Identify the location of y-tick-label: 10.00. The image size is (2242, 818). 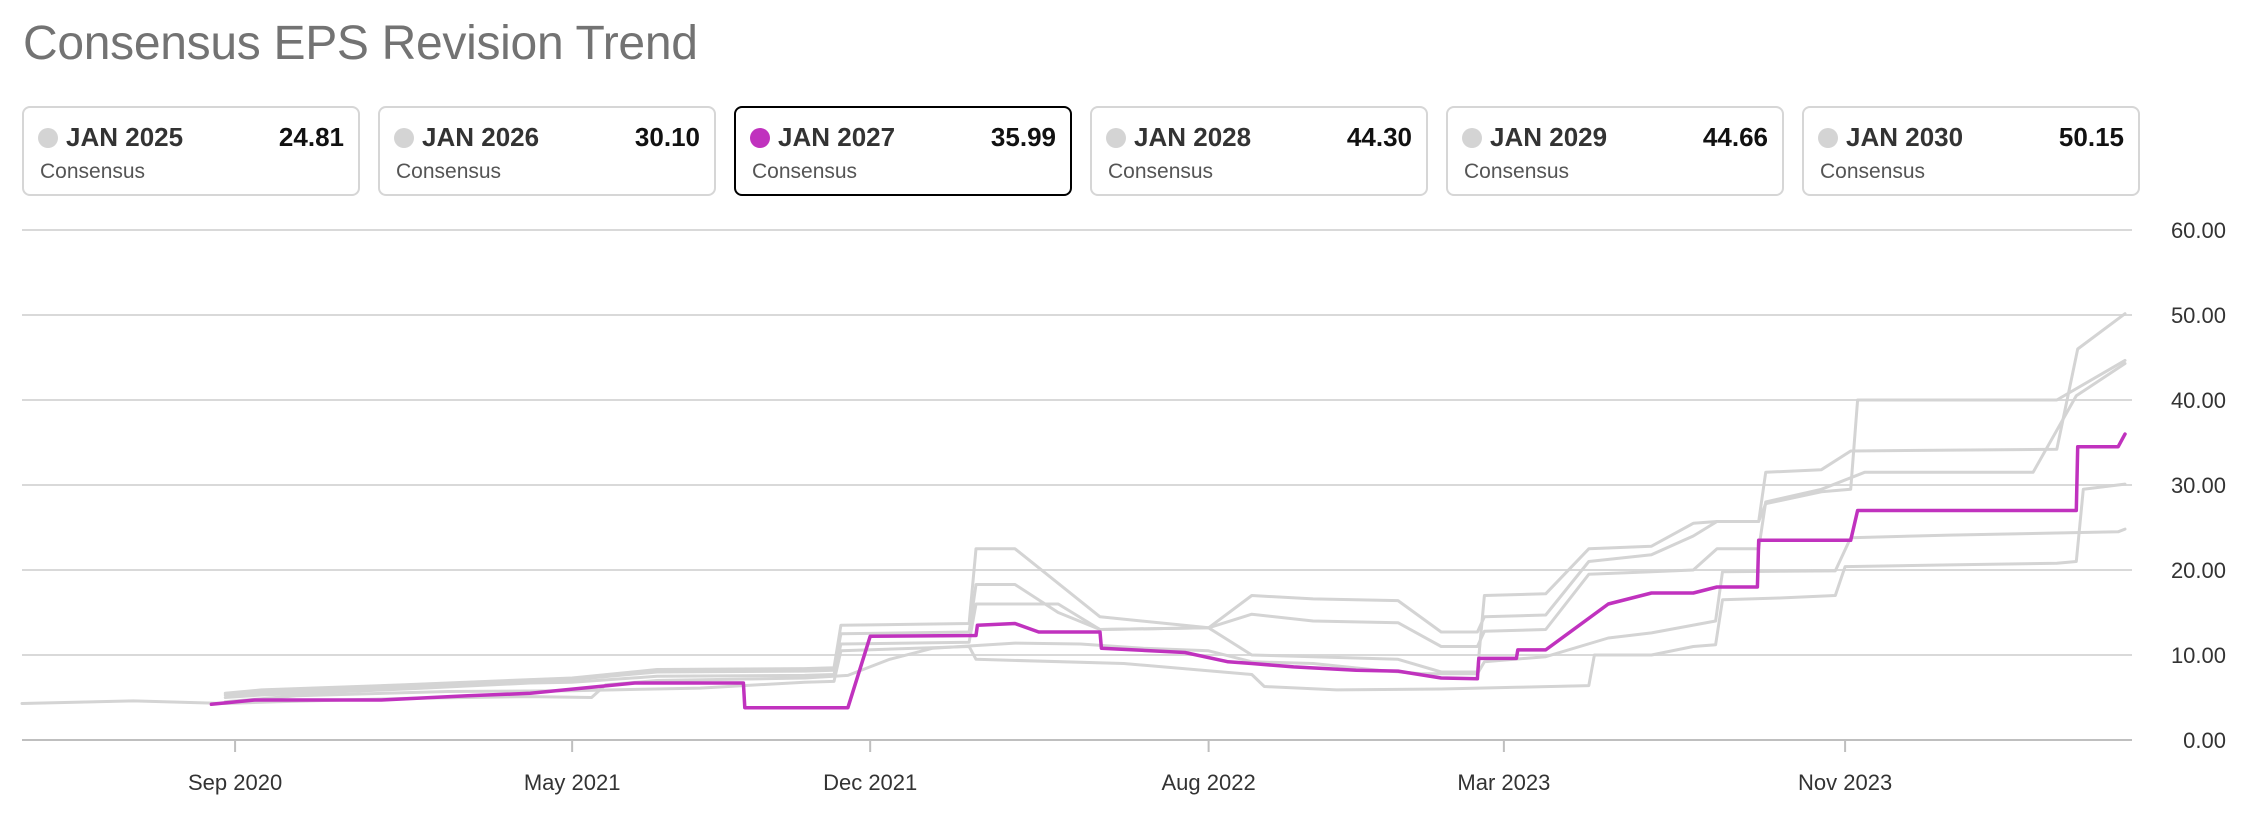
(2198, 655).